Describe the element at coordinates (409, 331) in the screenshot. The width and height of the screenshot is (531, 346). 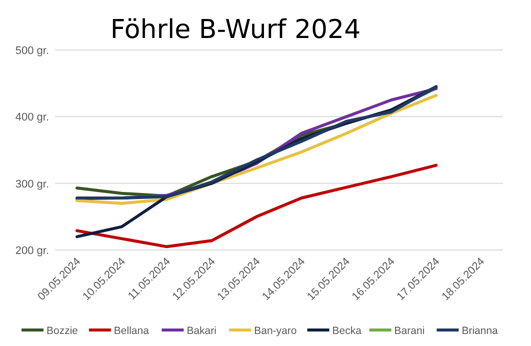
I see `legend-label: Barani` at that location.